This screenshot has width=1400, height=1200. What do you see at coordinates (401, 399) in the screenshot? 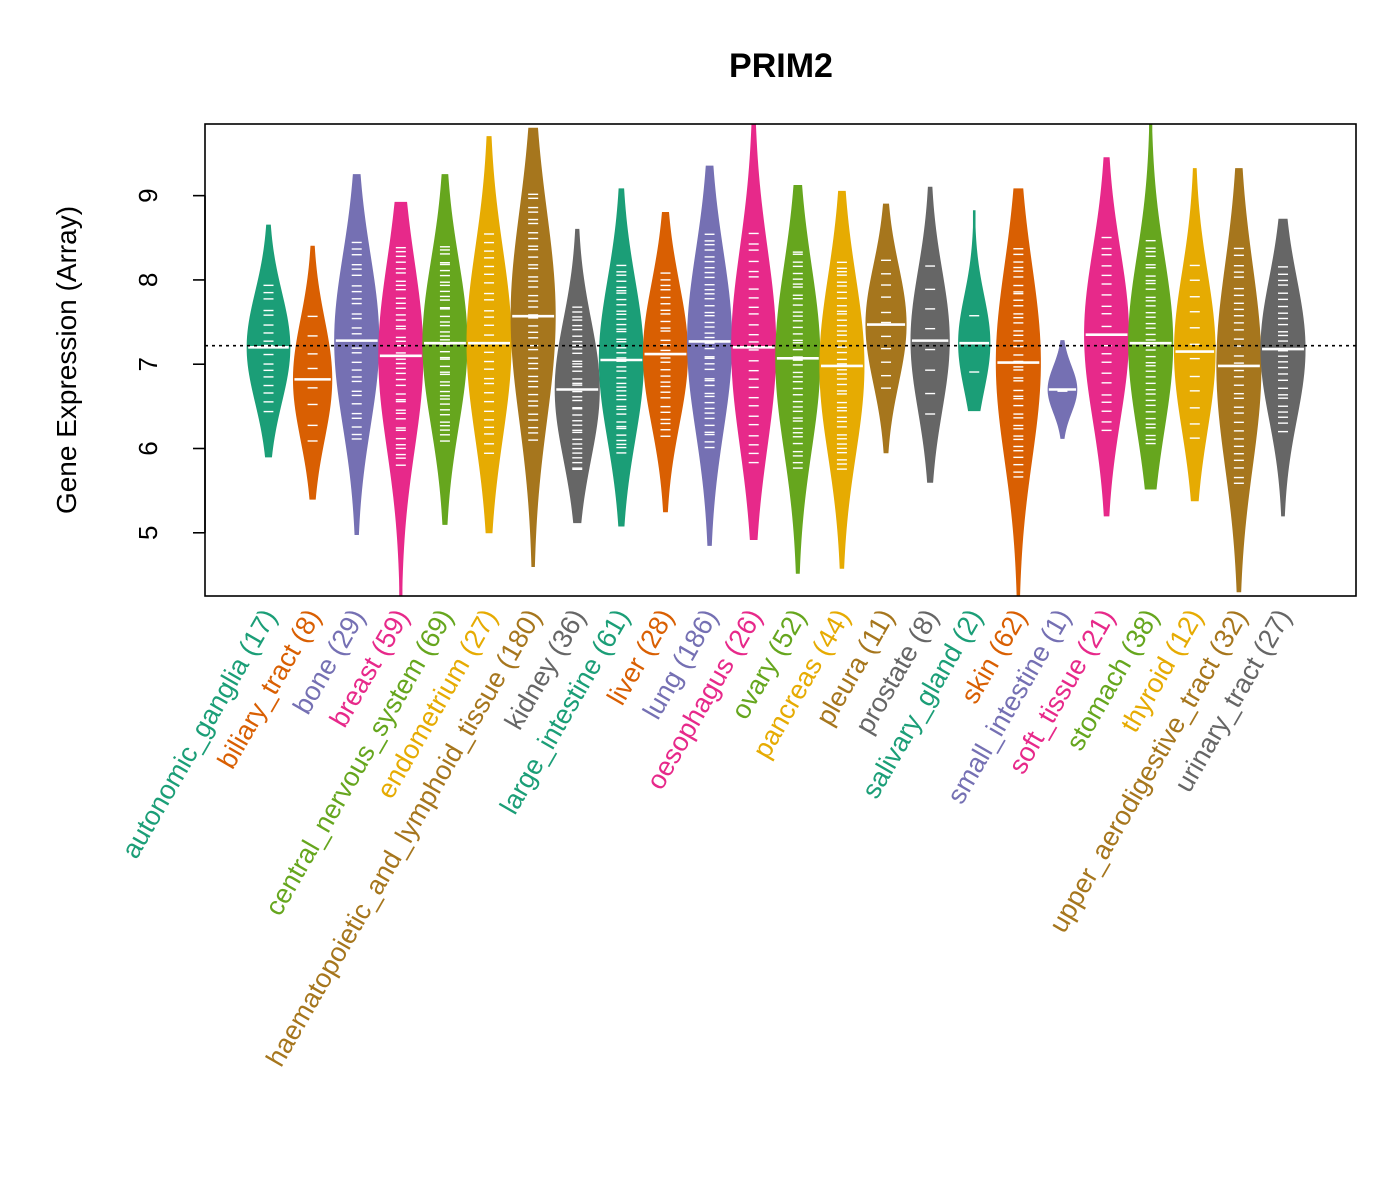
I see `violin-breast` at bounding box center [401, 399].